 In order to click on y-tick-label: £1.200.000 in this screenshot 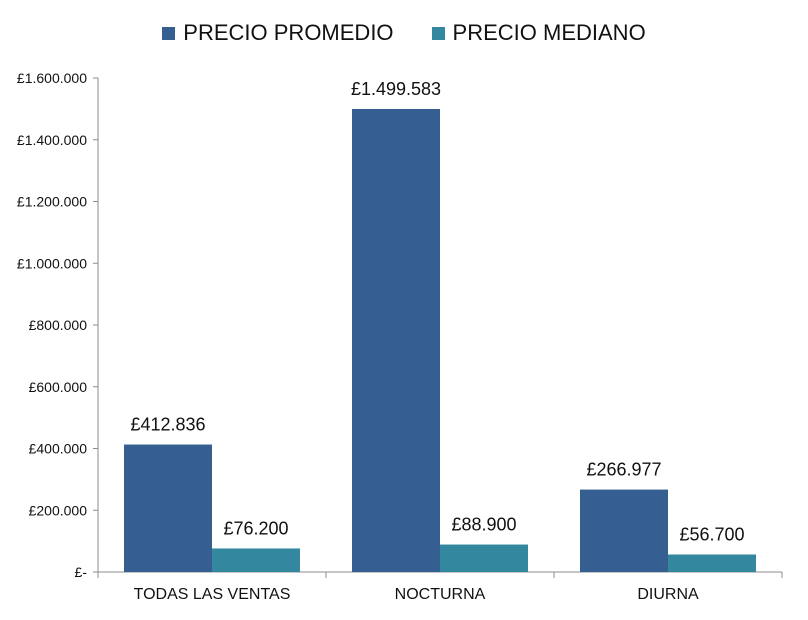, I will do `click(52, 202)`.